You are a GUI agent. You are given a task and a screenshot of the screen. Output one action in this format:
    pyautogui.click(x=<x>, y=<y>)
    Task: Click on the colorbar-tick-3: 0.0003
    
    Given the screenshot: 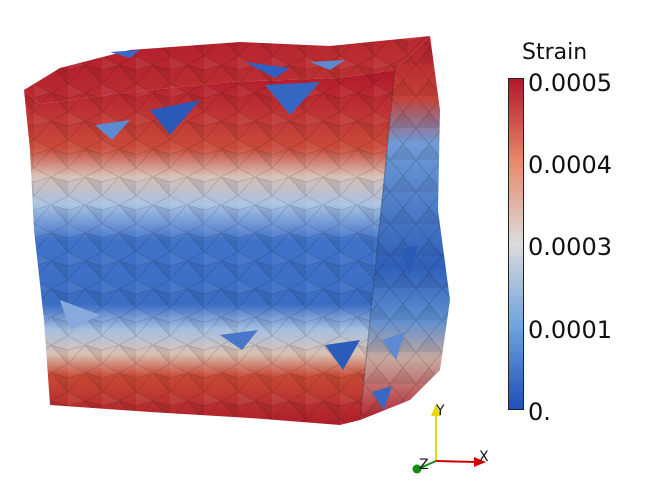 What is the action you would take?
    pyautogui.click(x=570, y=247)
    